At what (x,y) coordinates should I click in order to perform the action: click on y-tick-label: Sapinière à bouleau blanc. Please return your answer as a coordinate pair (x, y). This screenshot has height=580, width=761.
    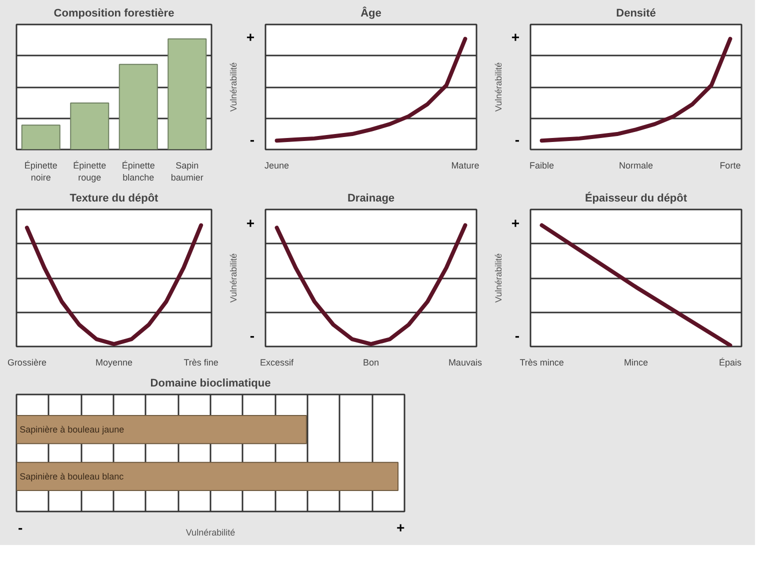
    Looking at the image, I should click on (72, 476).